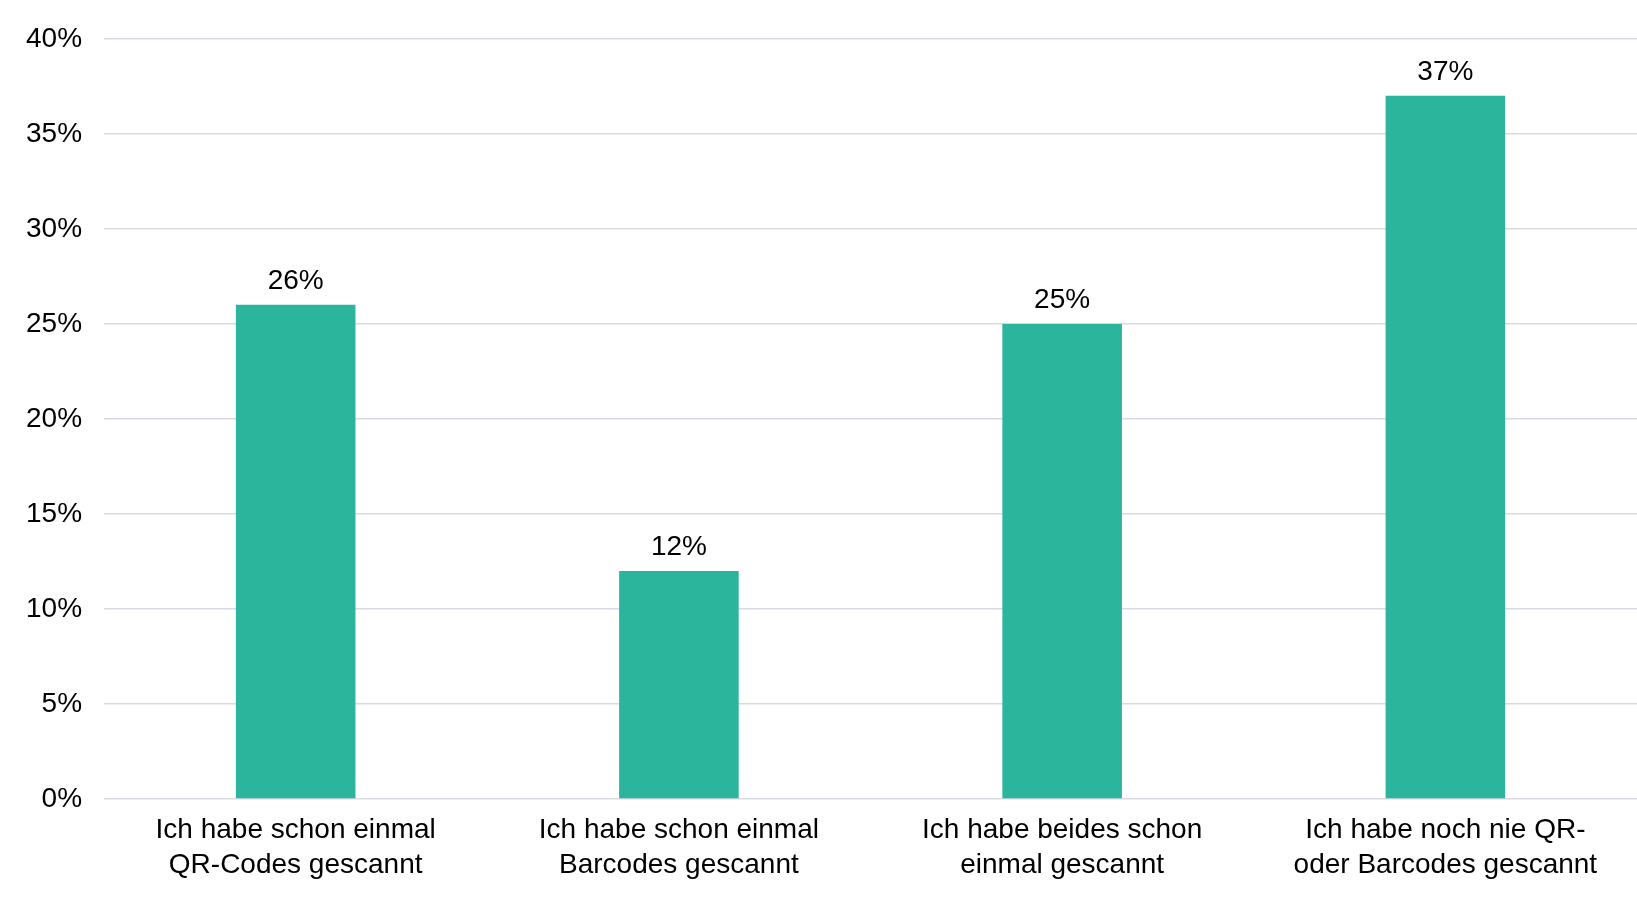 The height and width of the screenshot is (901, 1637). Describe the element at coordinates (1445, 846) in the screenshot. I see `x-tick-label: Ich habe noch nie QR- oder Barcodes gescannt` at that location.